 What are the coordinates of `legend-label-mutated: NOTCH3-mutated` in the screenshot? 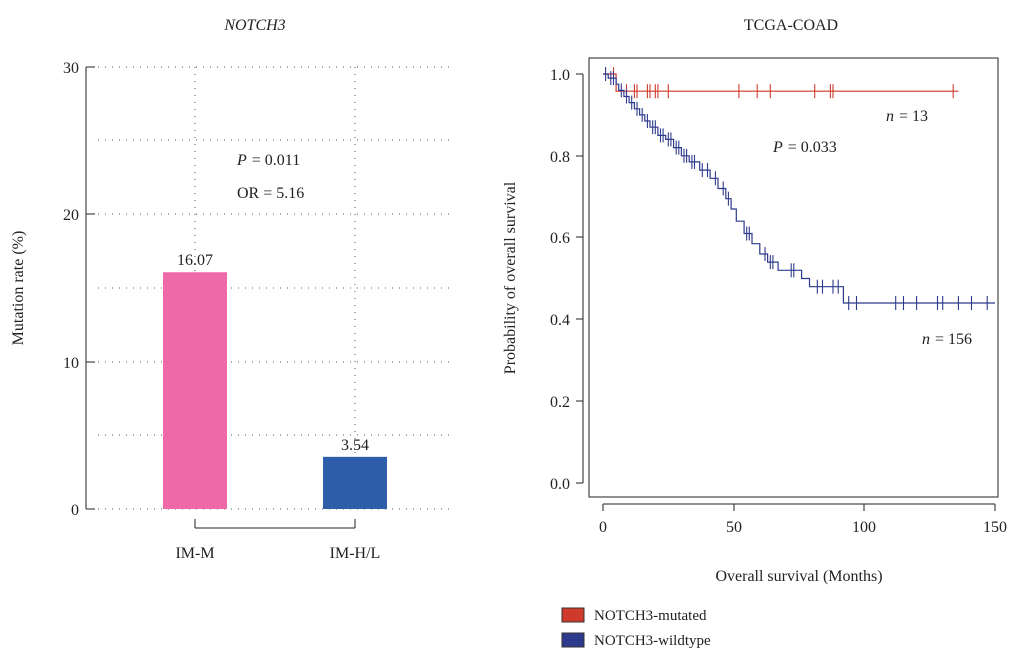 It's located at (650, 616).